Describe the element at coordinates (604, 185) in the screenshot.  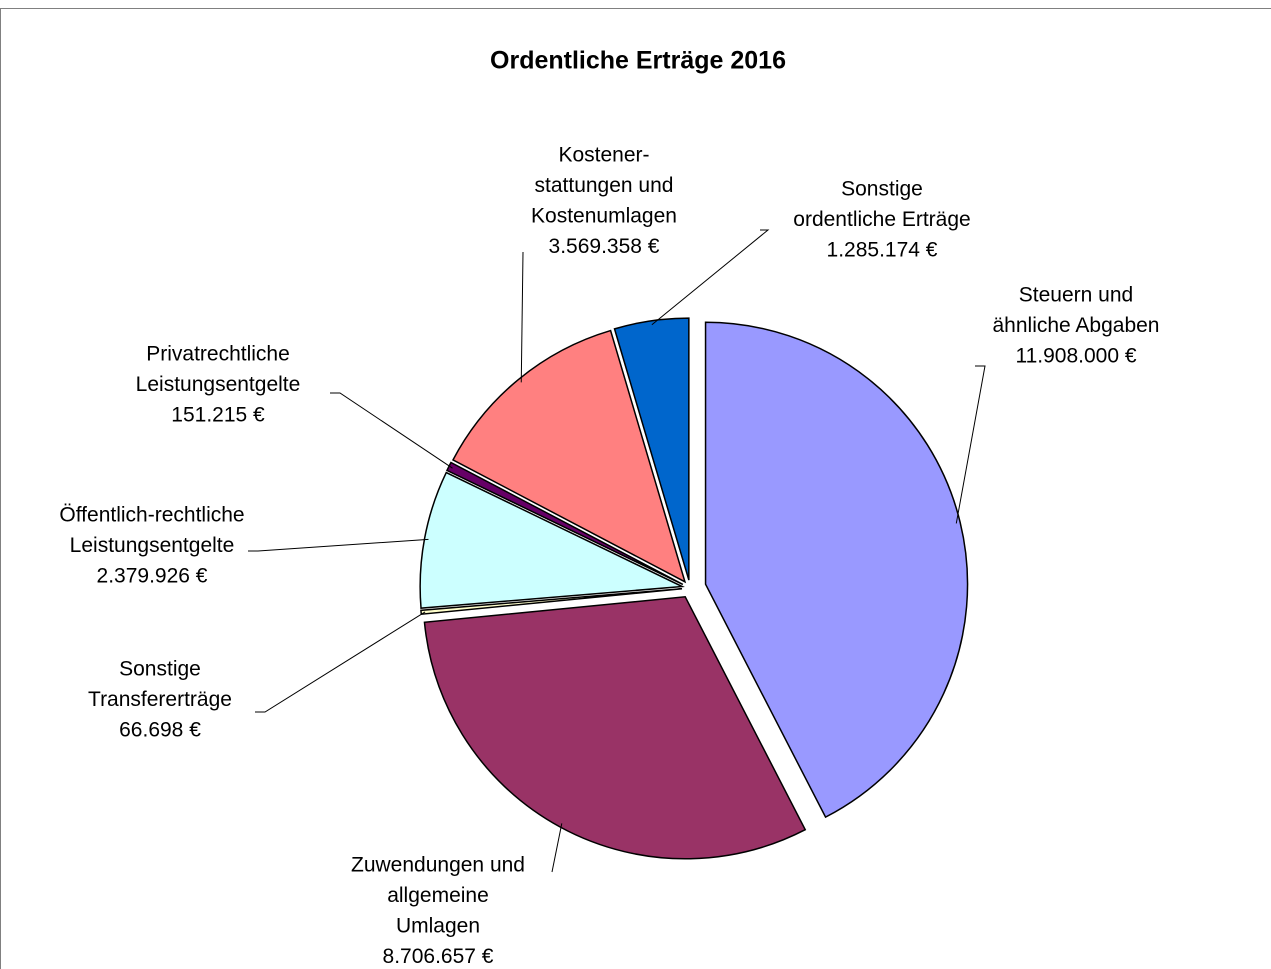
I see `slice-label: stattungen und` at that location.